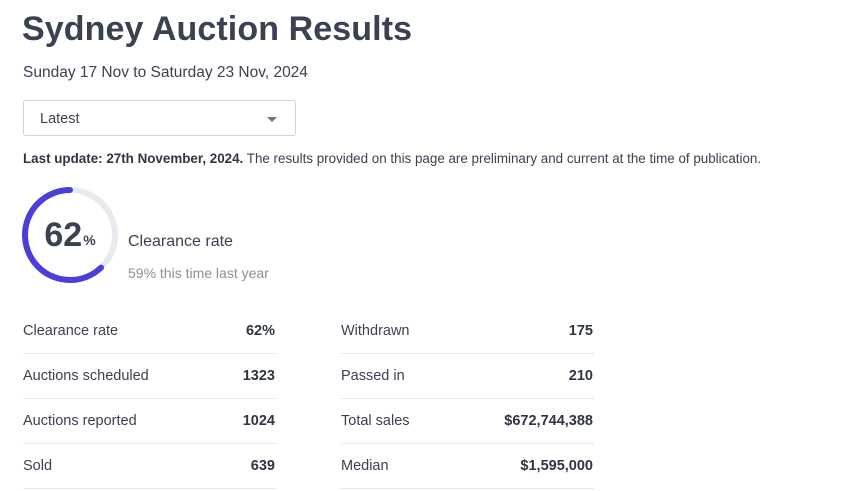 The height and width of the screenshot is (491, 850). What do you see at coordinates (133, 158) in the screenshot?
I see `last-update-date: Last update: 27th November, 2024.` at bounding box center [133, 158].